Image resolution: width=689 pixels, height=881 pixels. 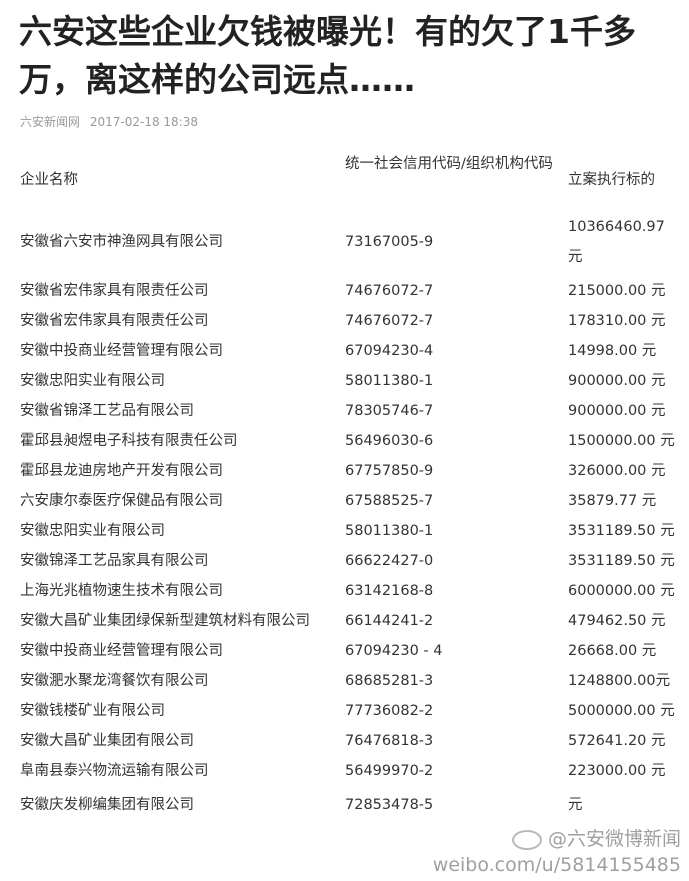 What do you see at coordinates (107, 741) in the screenshot?
I see `cell-company: 安徽大昌矿业集团有限公司` at bounding box center [107, 741].